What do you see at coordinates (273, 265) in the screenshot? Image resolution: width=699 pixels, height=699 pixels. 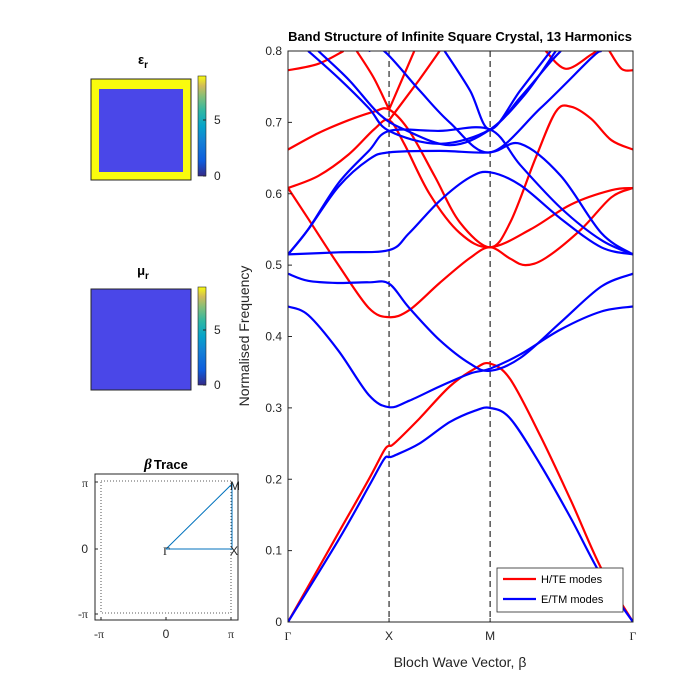 I see `y-tick-label-5: 0.5` at bounding box center [273, 265].